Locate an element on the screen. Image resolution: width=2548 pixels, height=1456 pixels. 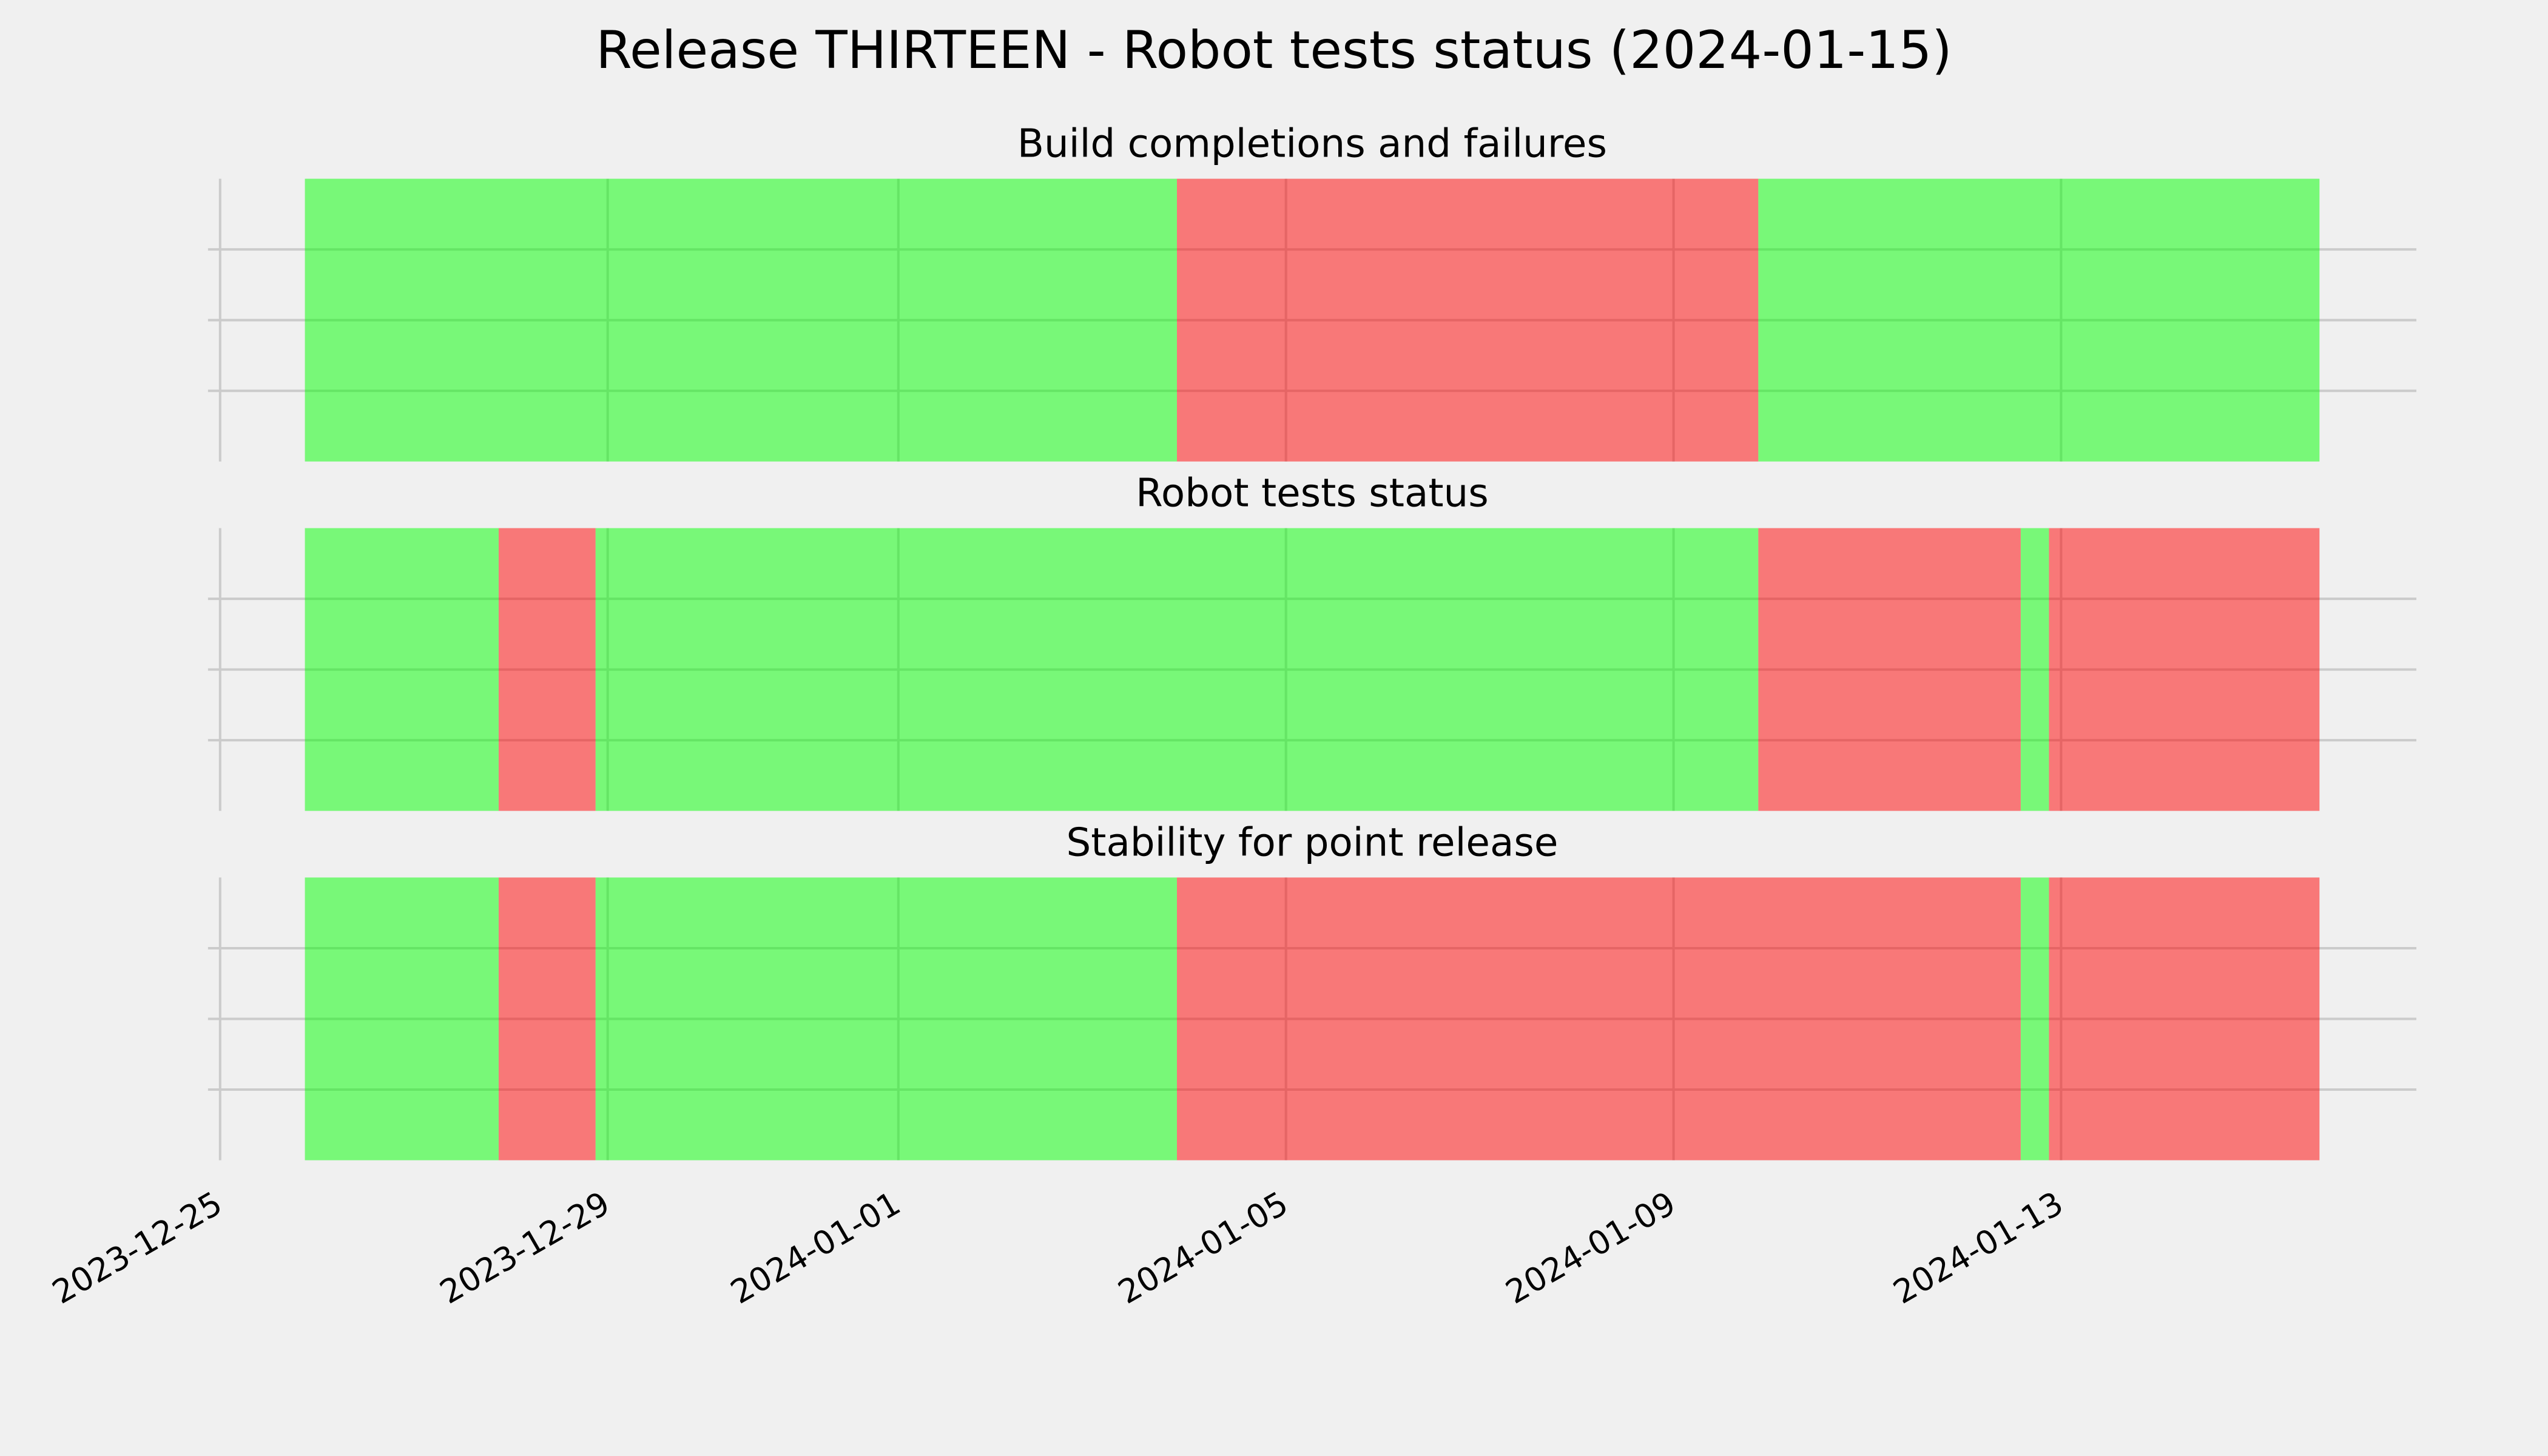
subplot-title: Build completions and failures is located at coordinates (1312, 144).